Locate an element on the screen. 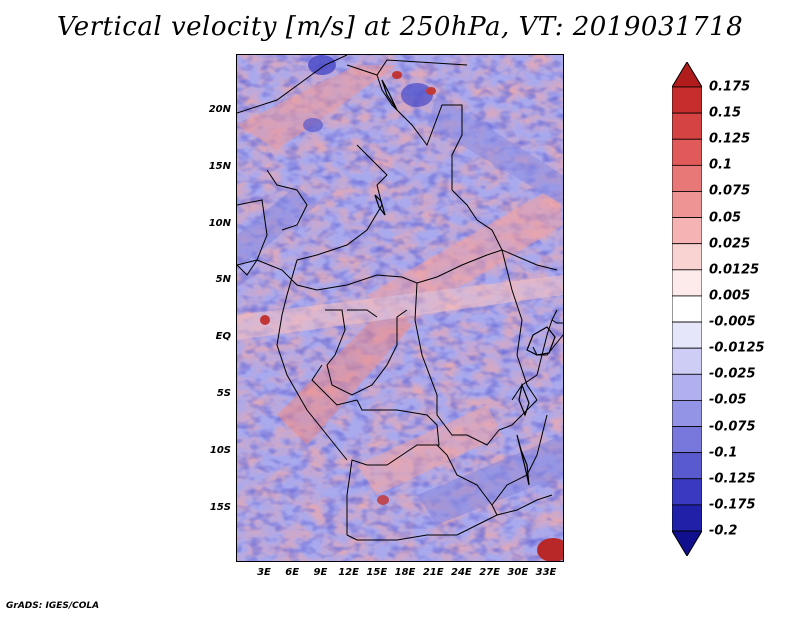 Image resolution: width=800 pixels, height=618 pixels. colorbar-label: 0.1 is located at coordinates (721, 165).